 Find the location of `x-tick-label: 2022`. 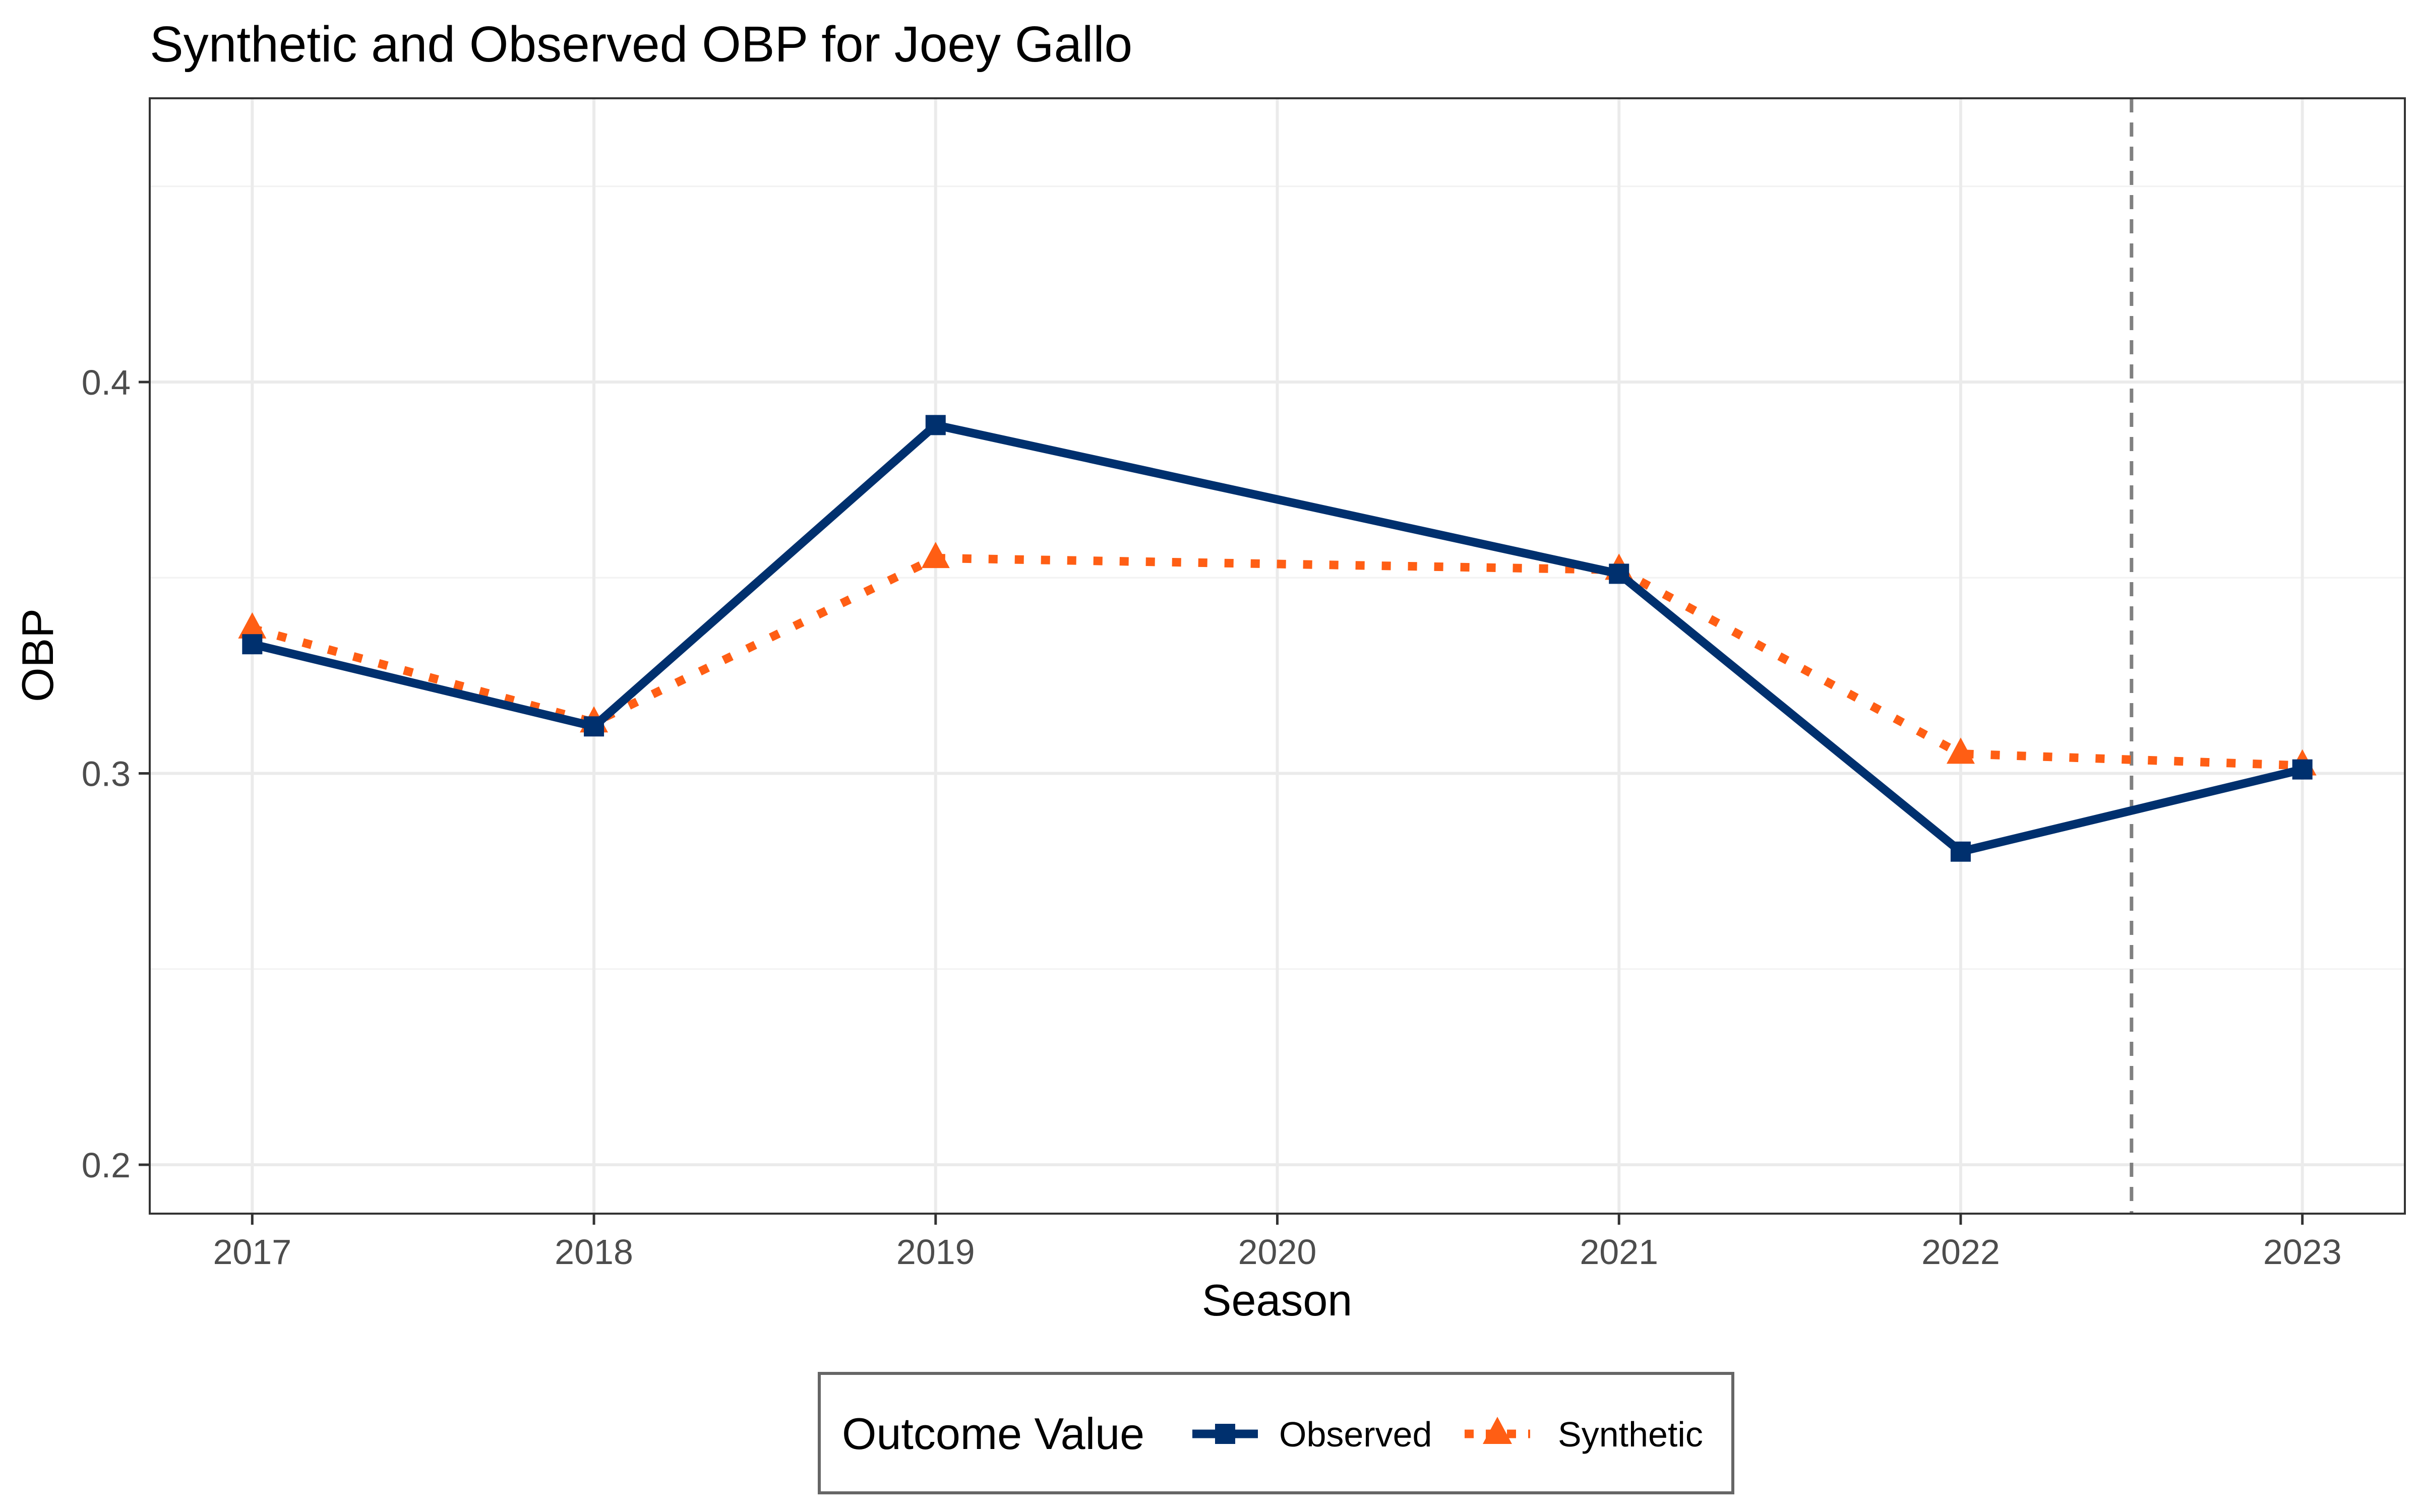

x-tick-label: 2022 is located at coordinates (1960, 1252).